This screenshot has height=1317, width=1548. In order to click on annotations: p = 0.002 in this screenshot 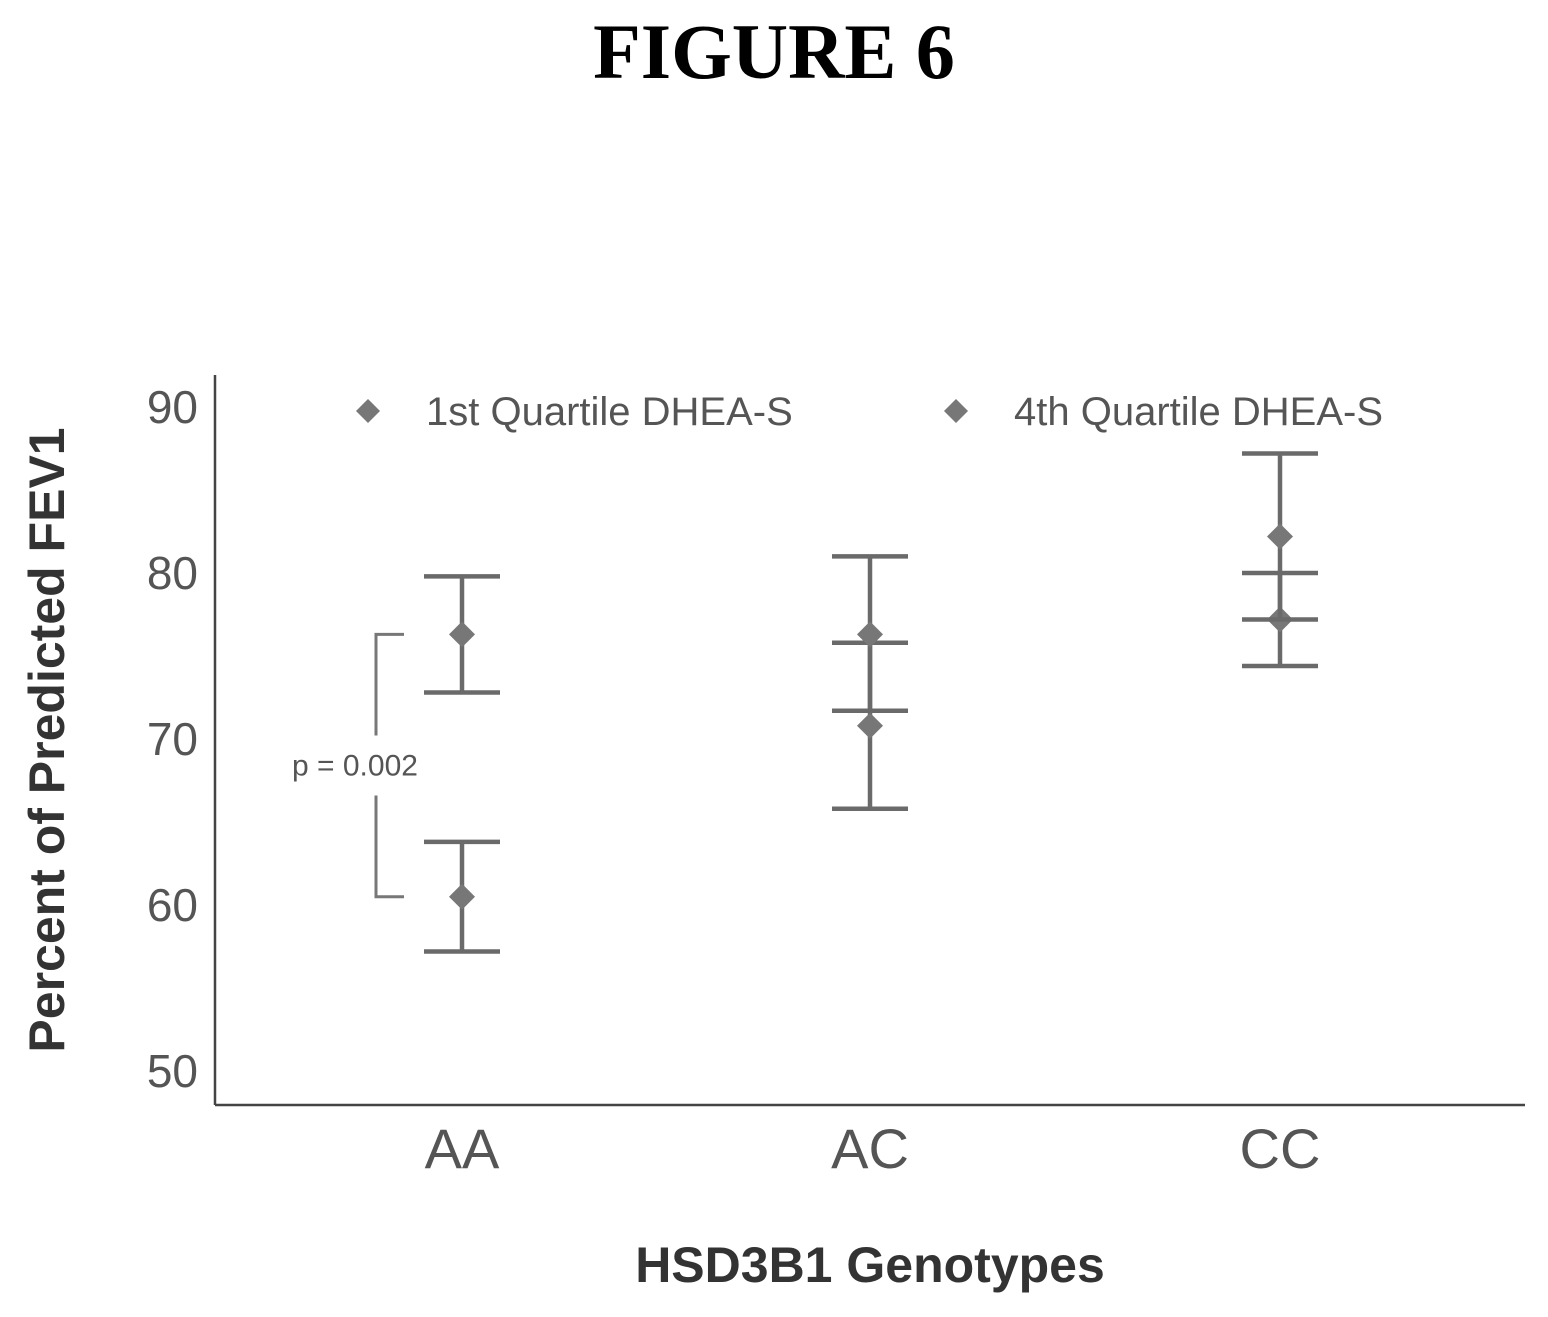, I will do `click(355, 765)`.